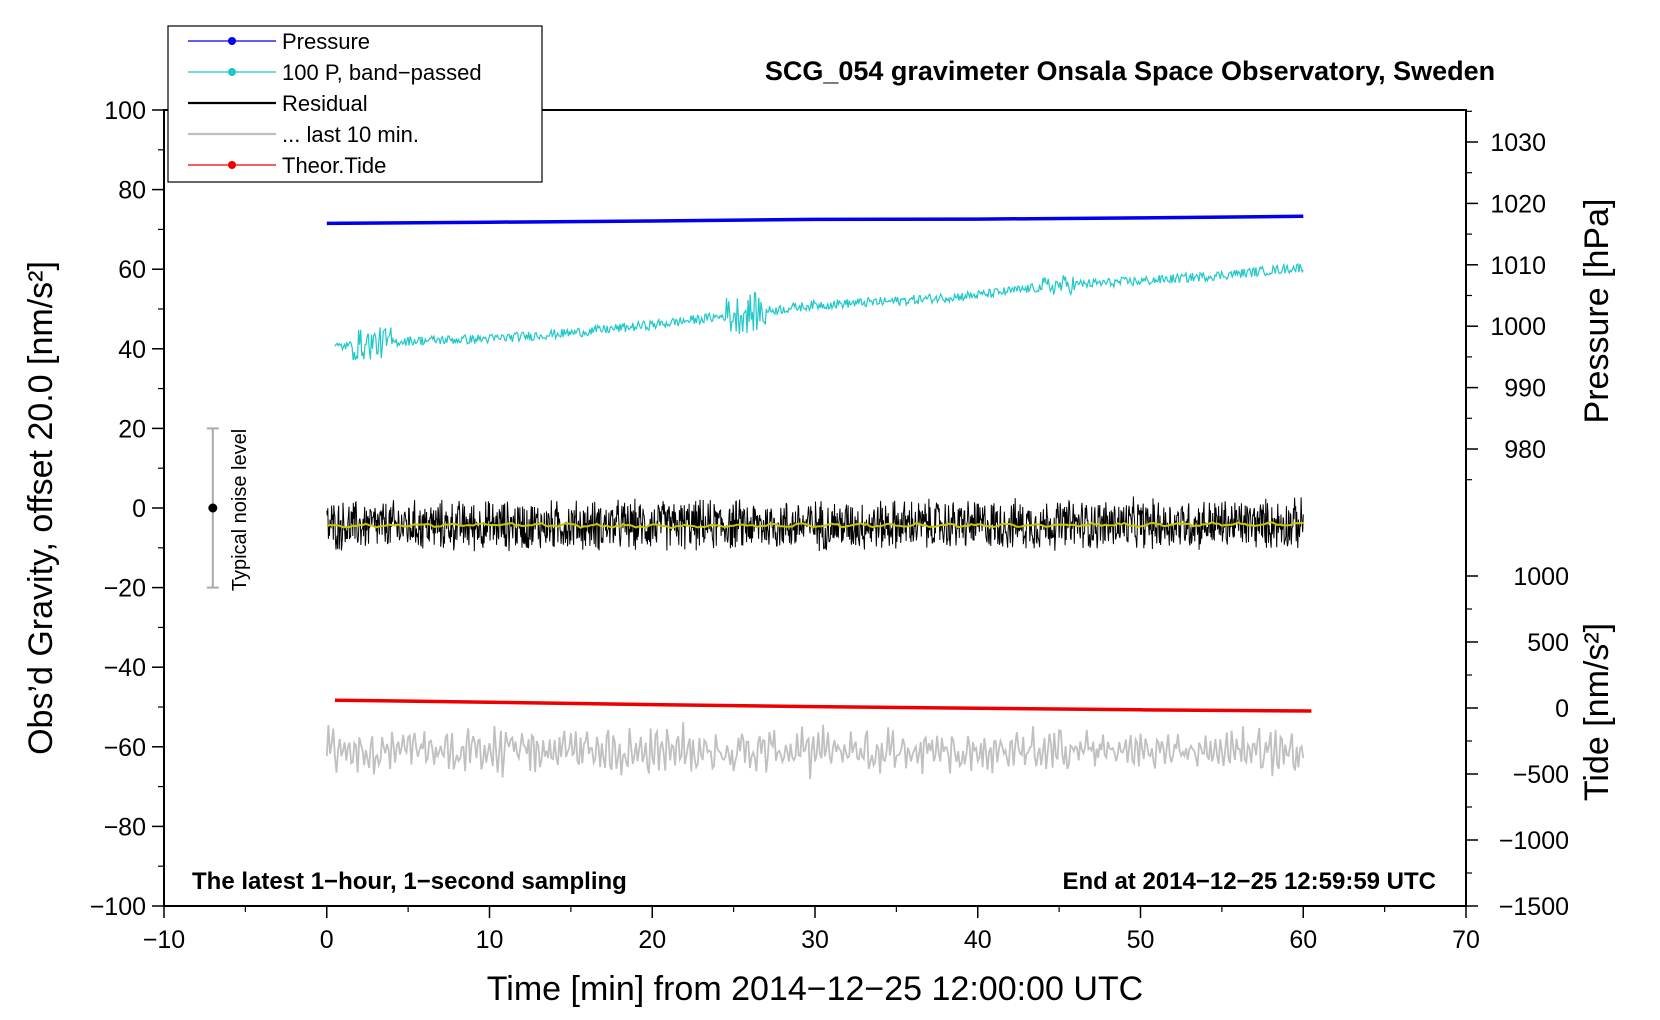 The width and height of the screenshot is (1660, 1020). I want to click on y-axis-left-title: Obs’d Gravity, offset 20.0 [nm/s²], so click(41, 508).